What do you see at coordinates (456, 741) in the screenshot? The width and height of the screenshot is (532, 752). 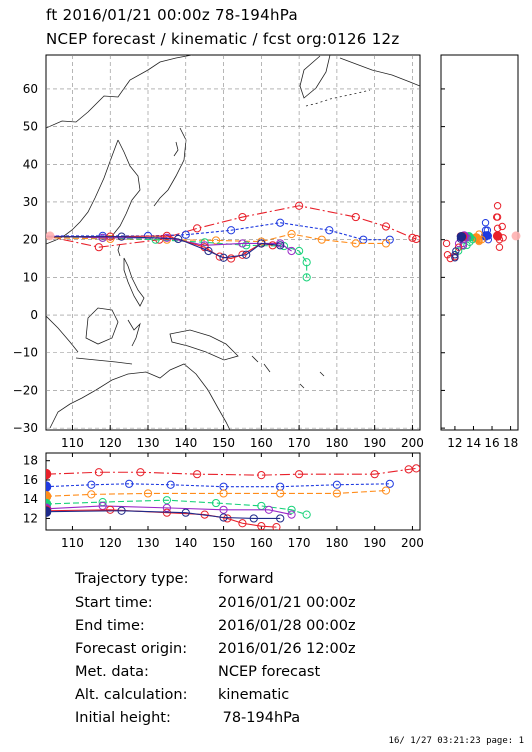 I see `footer-timestamp: 16/ 1/27 03:21:23 page: 1` at bounding box center [456, 741].